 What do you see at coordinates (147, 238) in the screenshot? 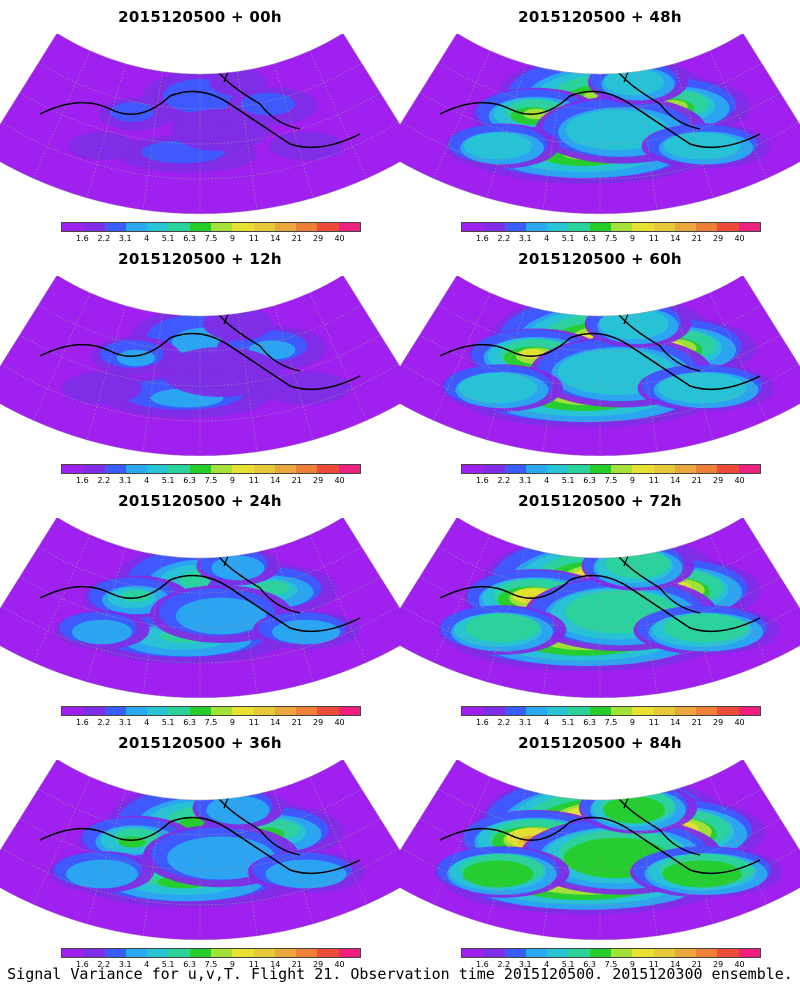
I see `colorbar-label: 4` at bounding box center [147, 238].